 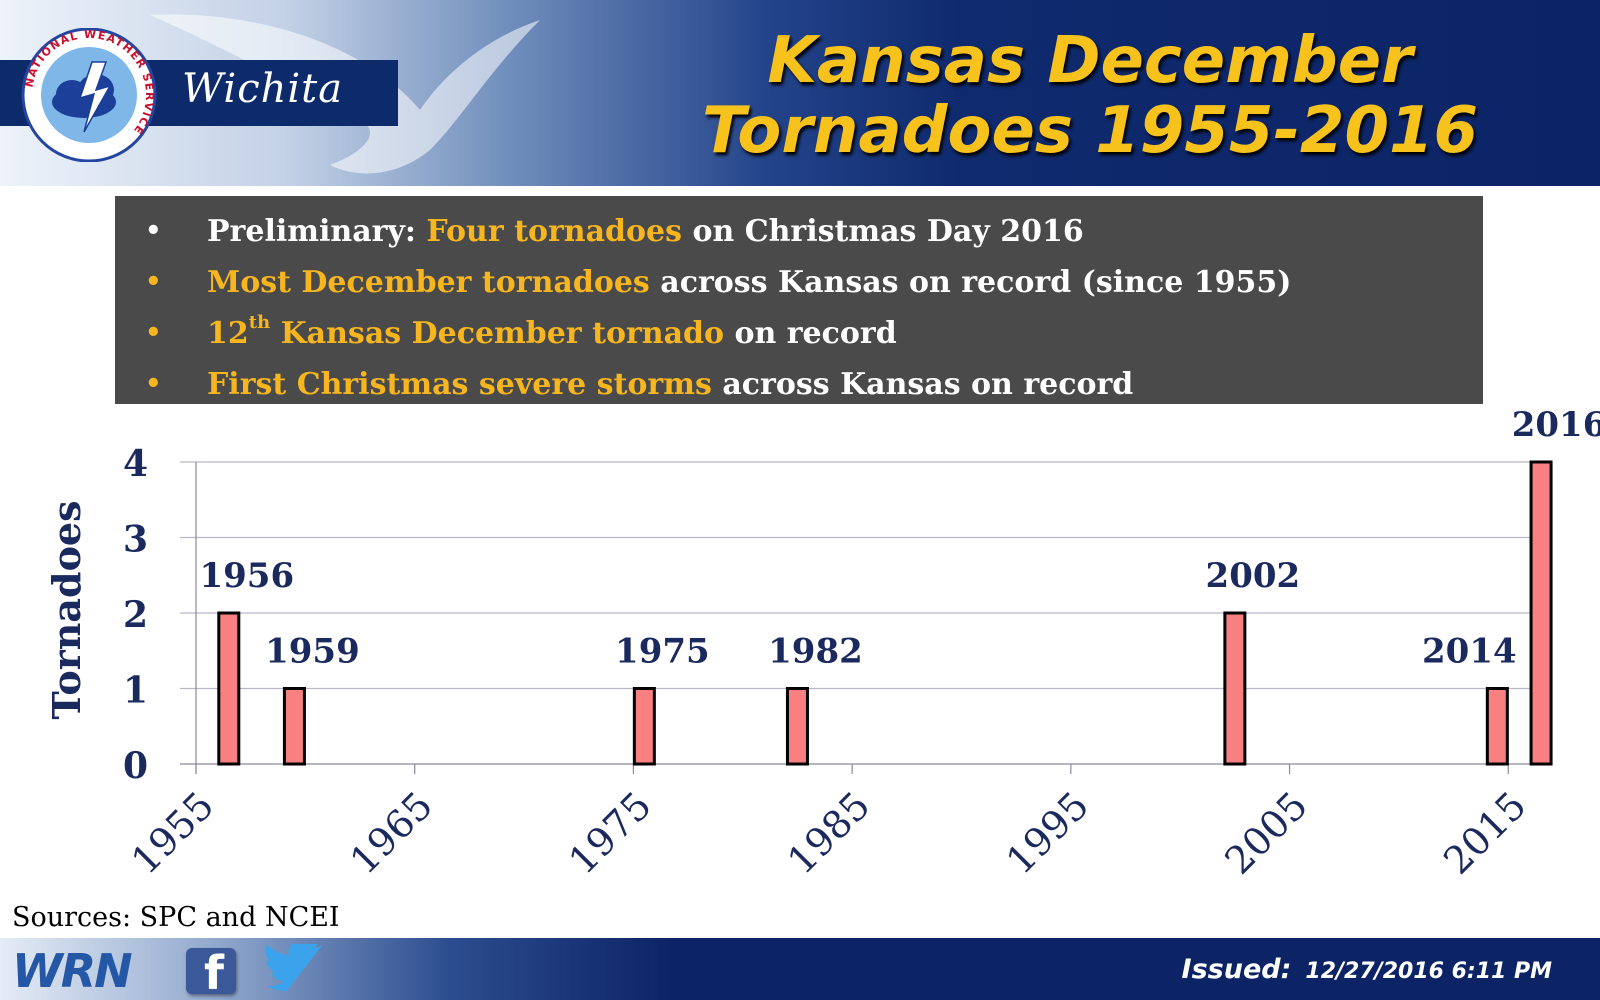 I want to click on y-tick-label: 0, so click(x=135, y=766).